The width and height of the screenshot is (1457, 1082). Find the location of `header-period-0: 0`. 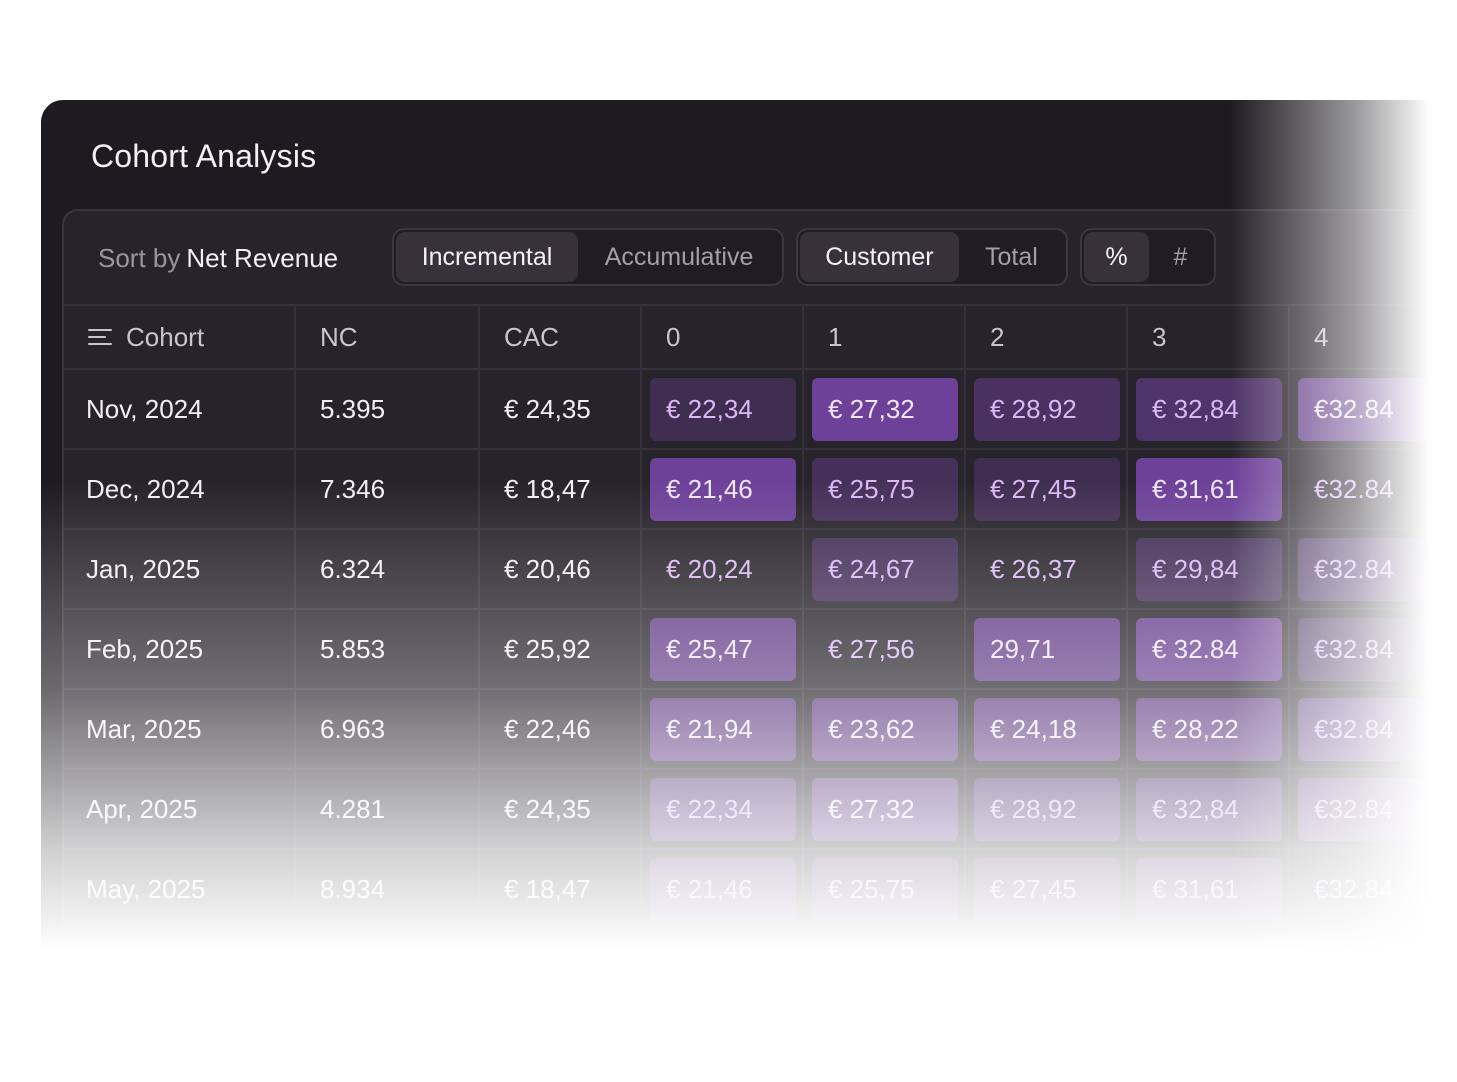

header-period-0: 0 is located at coordinates (673, 336).